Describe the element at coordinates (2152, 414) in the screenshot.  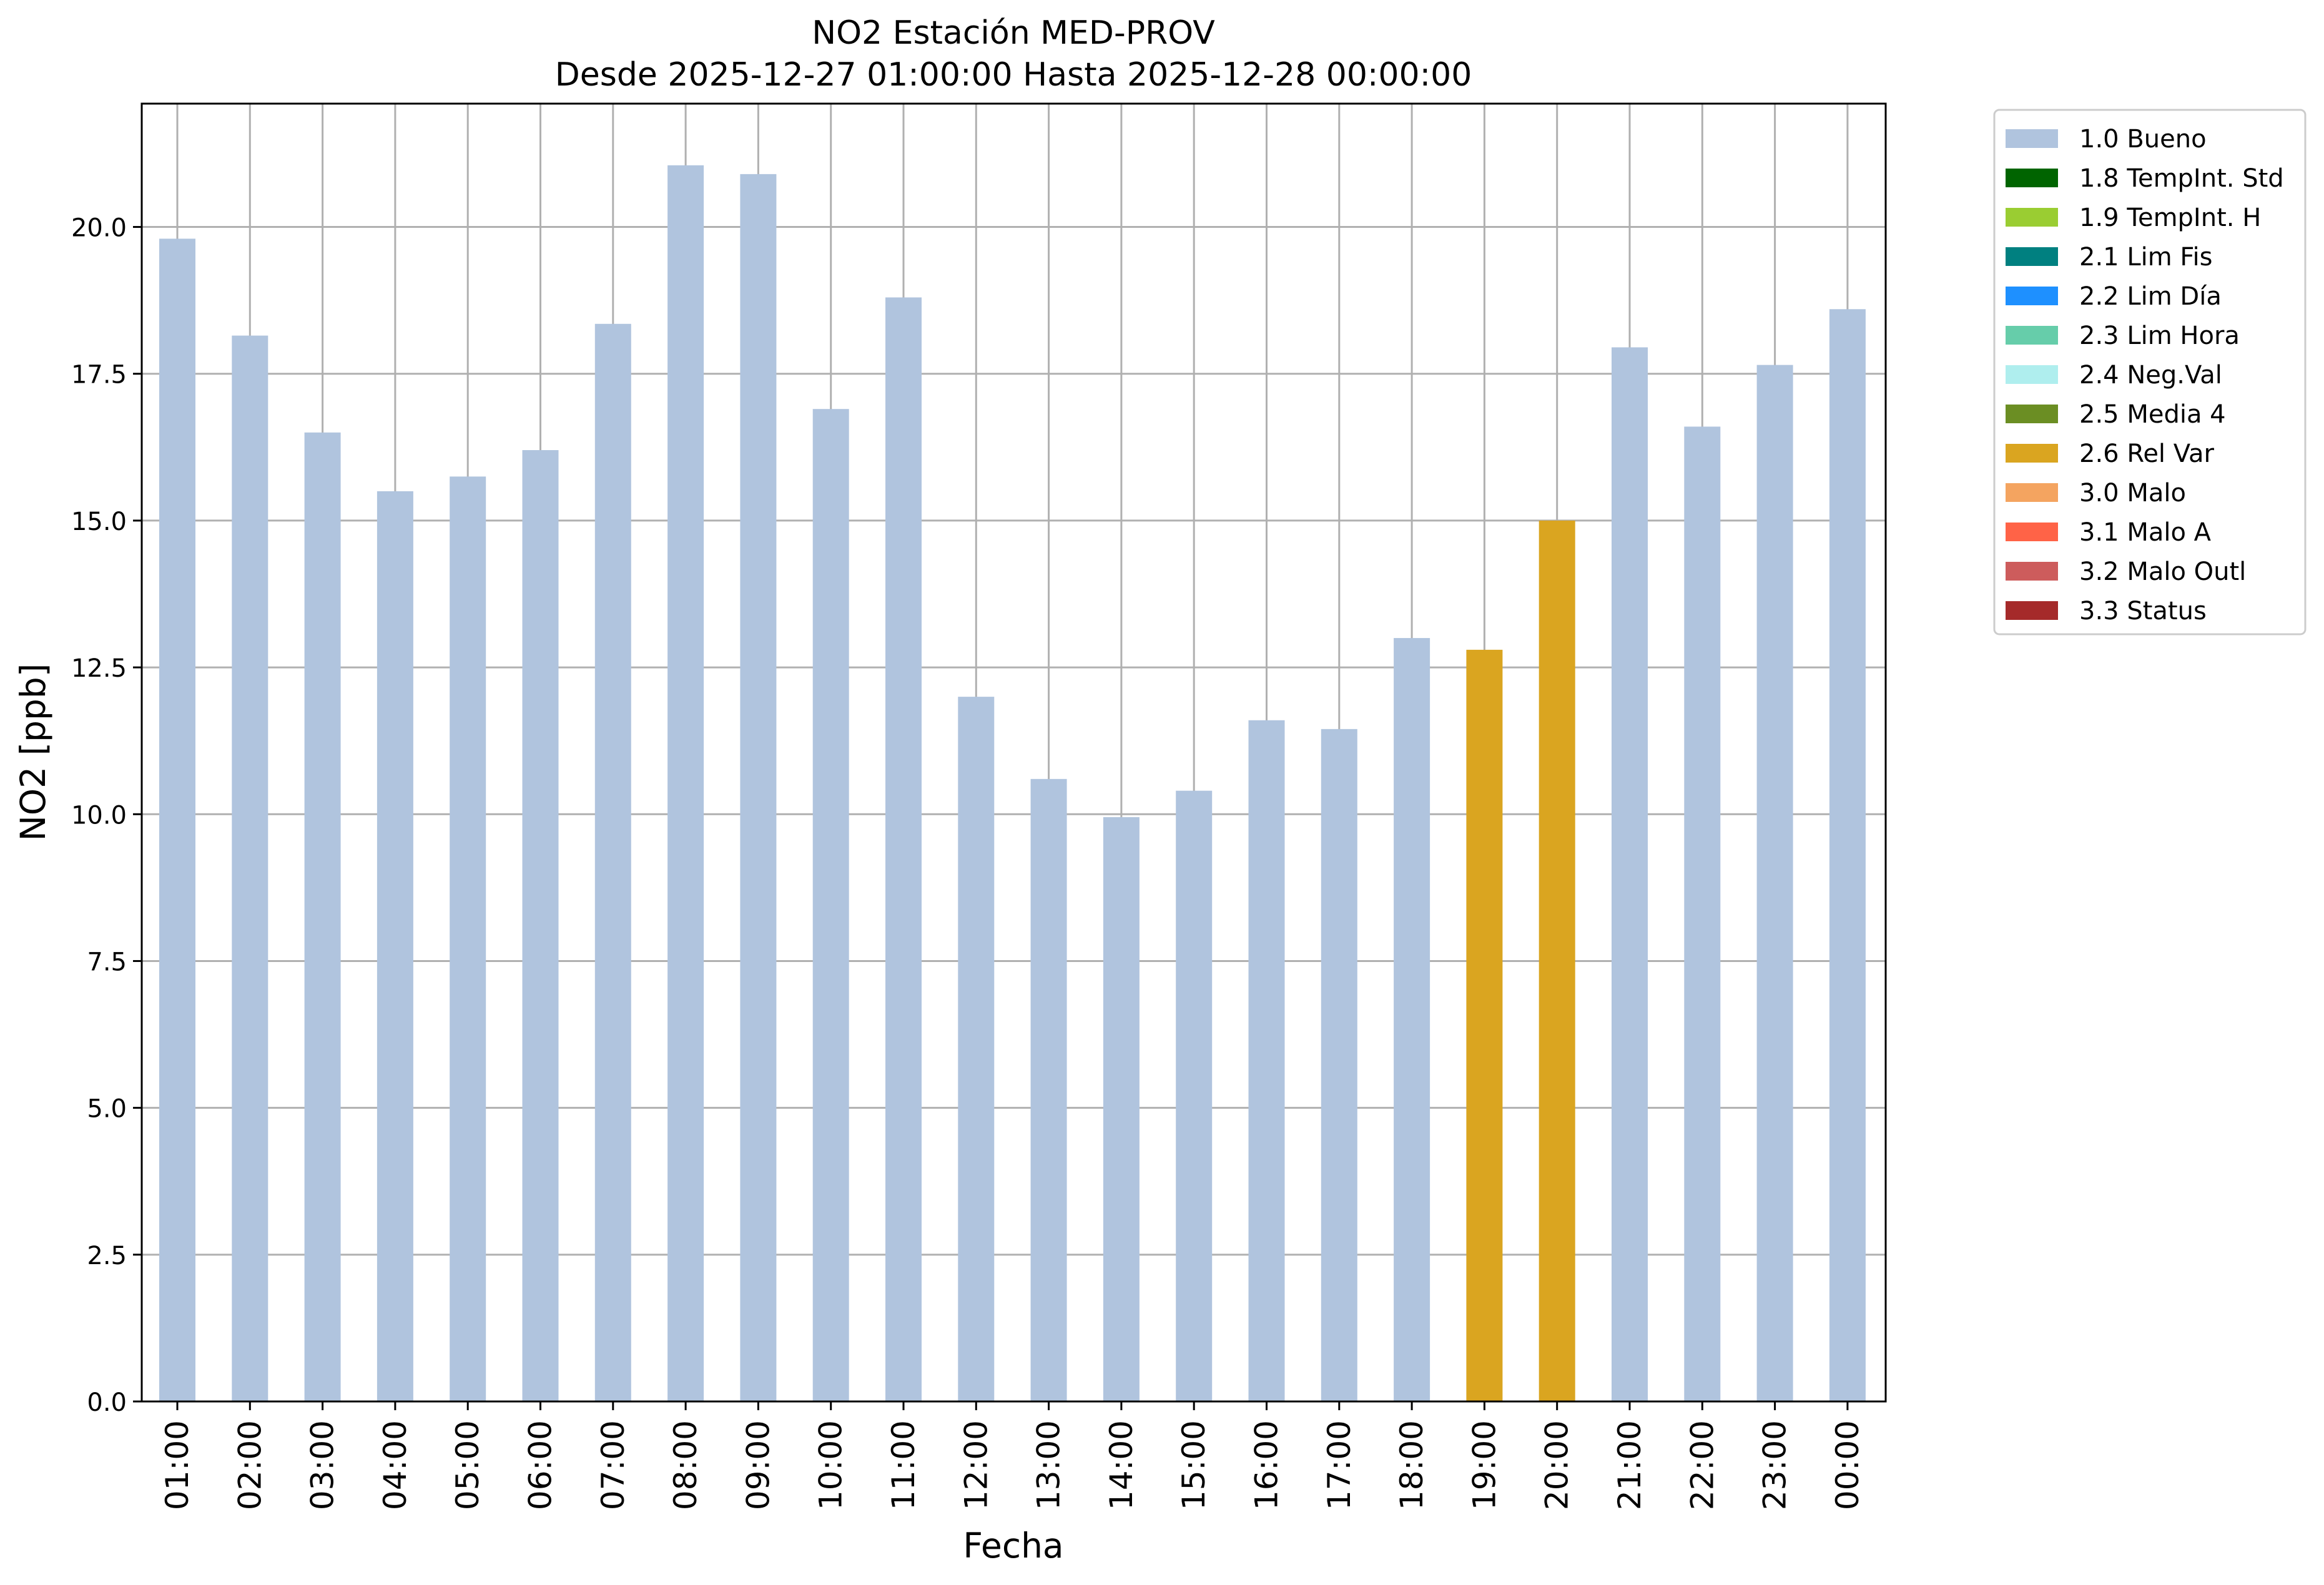
I see `legend-label: 2.5 Media 4` at that location.